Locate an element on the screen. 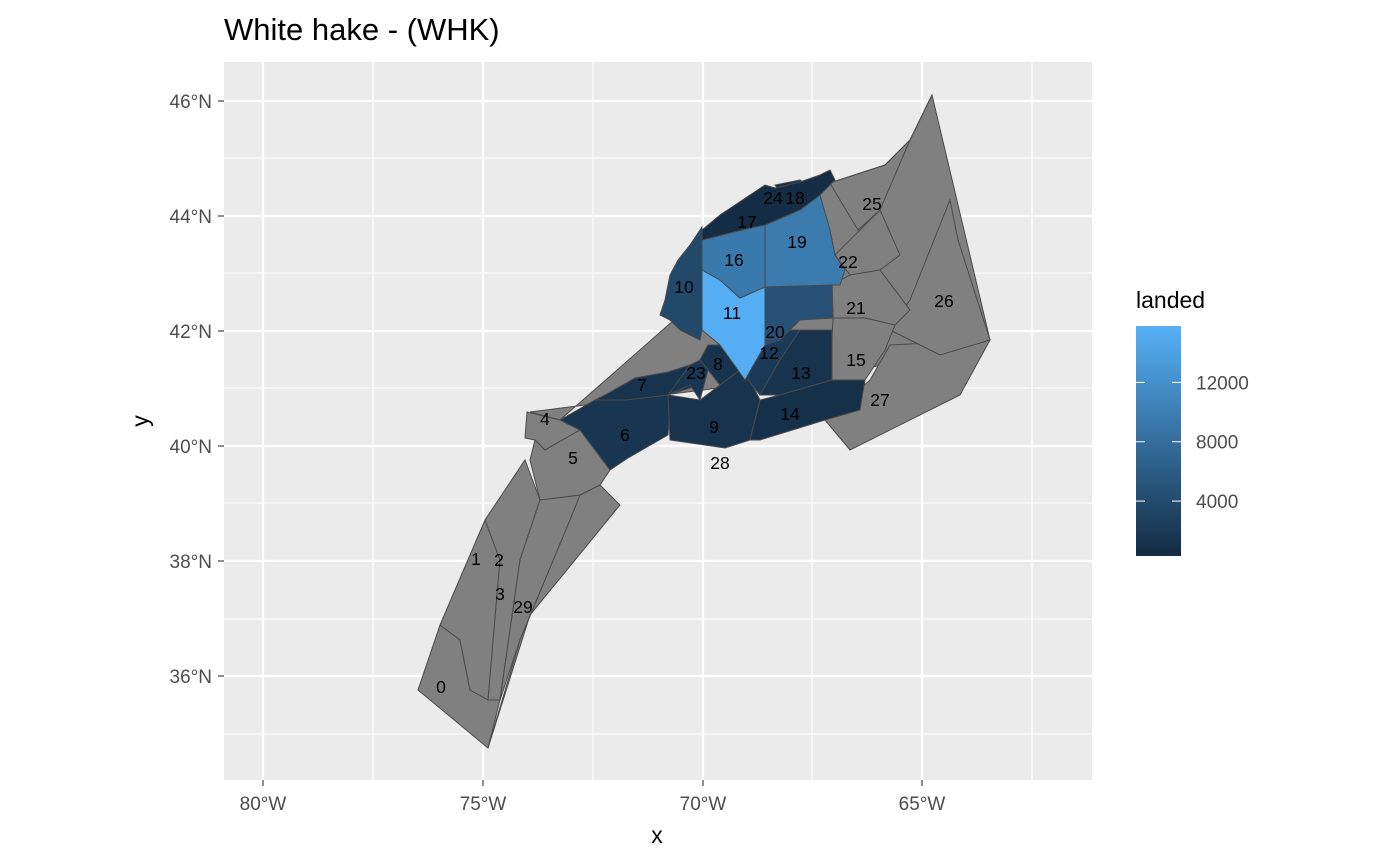  y-tick-label: 42°N is located at coordinates (191, 332).